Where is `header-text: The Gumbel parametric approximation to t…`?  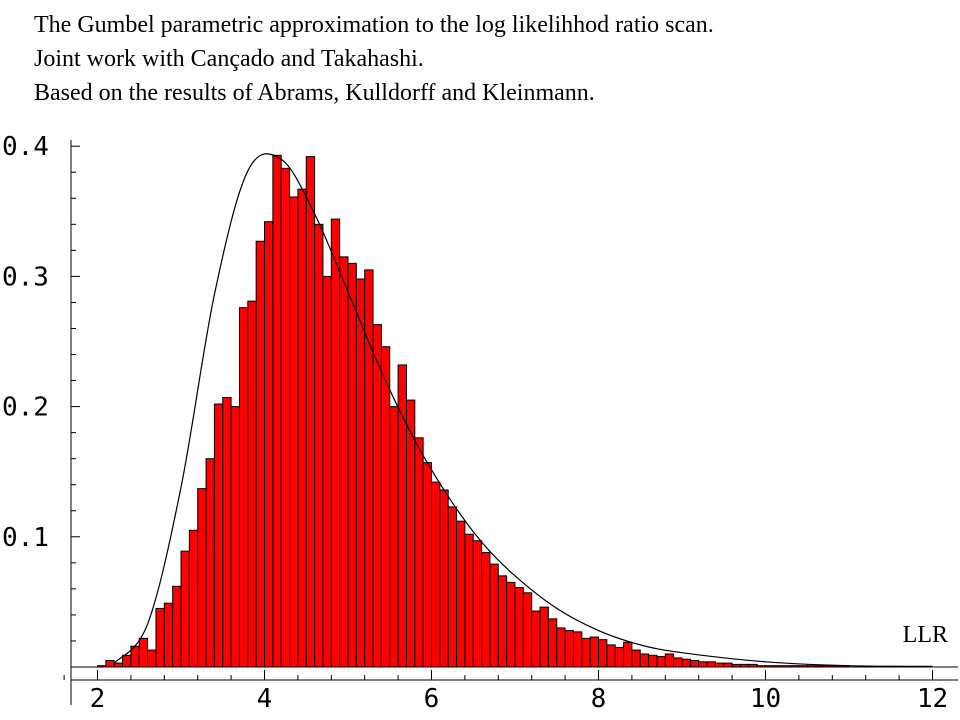
header-text: The Gumbel parametric approximation to t… is located at coordinates (494, 59).